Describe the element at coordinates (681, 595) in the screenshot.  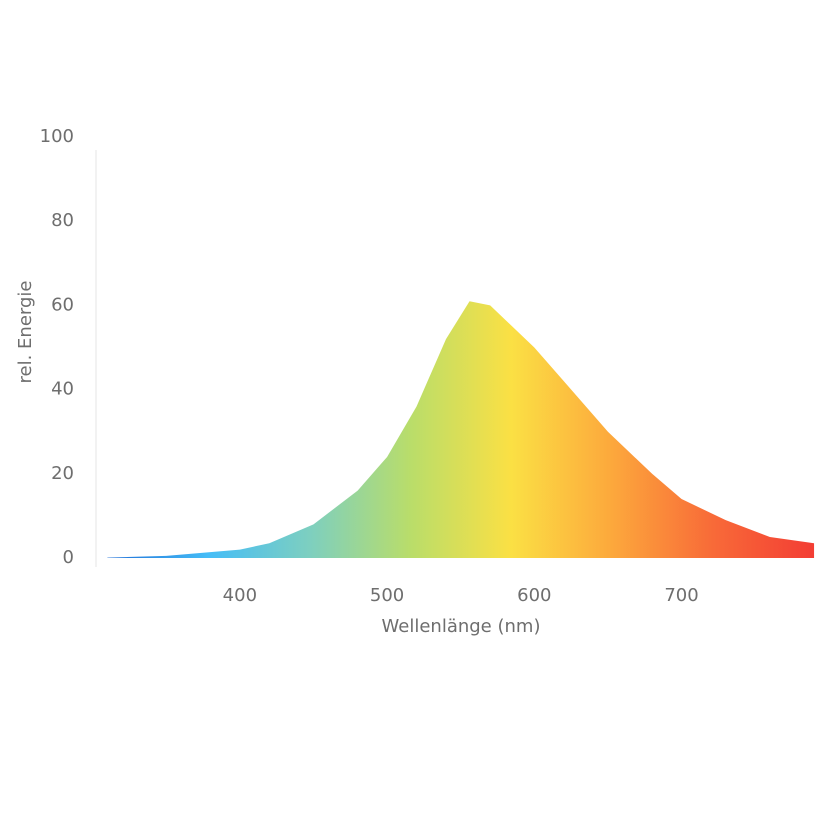
I see `x-tick-label: 700` at that location.